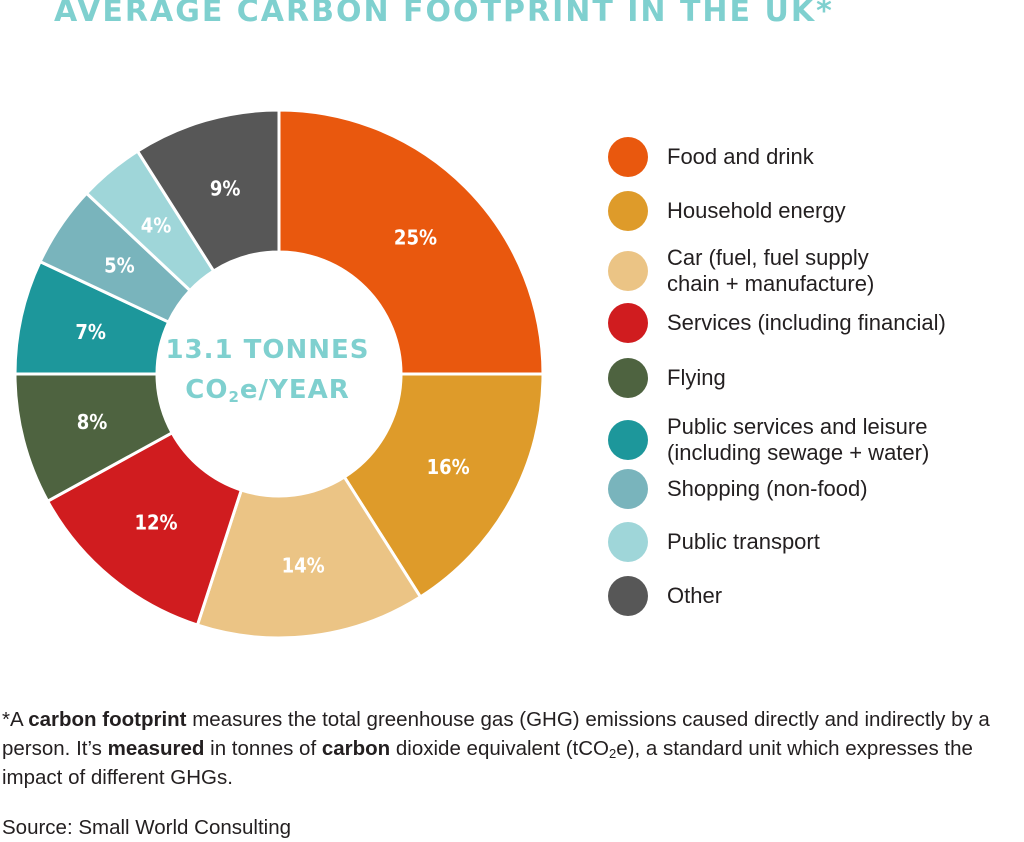 The image size is (1024, 842). What do you see at coordinates (267, 350) in the screenshot?
I see `center-line-1: 13.1 TONNES` at bounding box center [267, 350].